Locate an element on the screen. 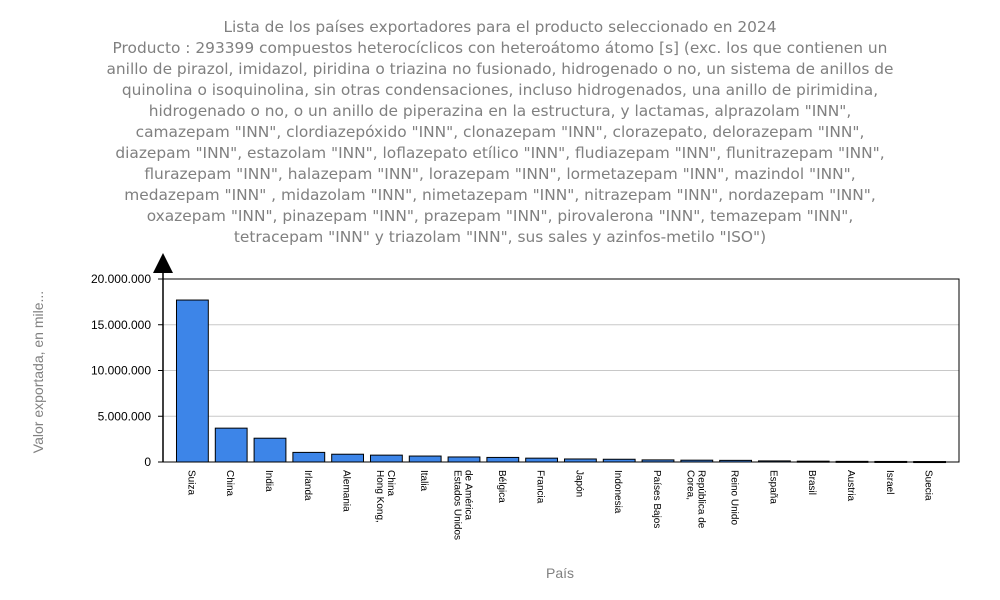 The height and width of the screenshot is (600, 1000). x-category-label-line: Reino Unido is located at coordinates (734, 497).